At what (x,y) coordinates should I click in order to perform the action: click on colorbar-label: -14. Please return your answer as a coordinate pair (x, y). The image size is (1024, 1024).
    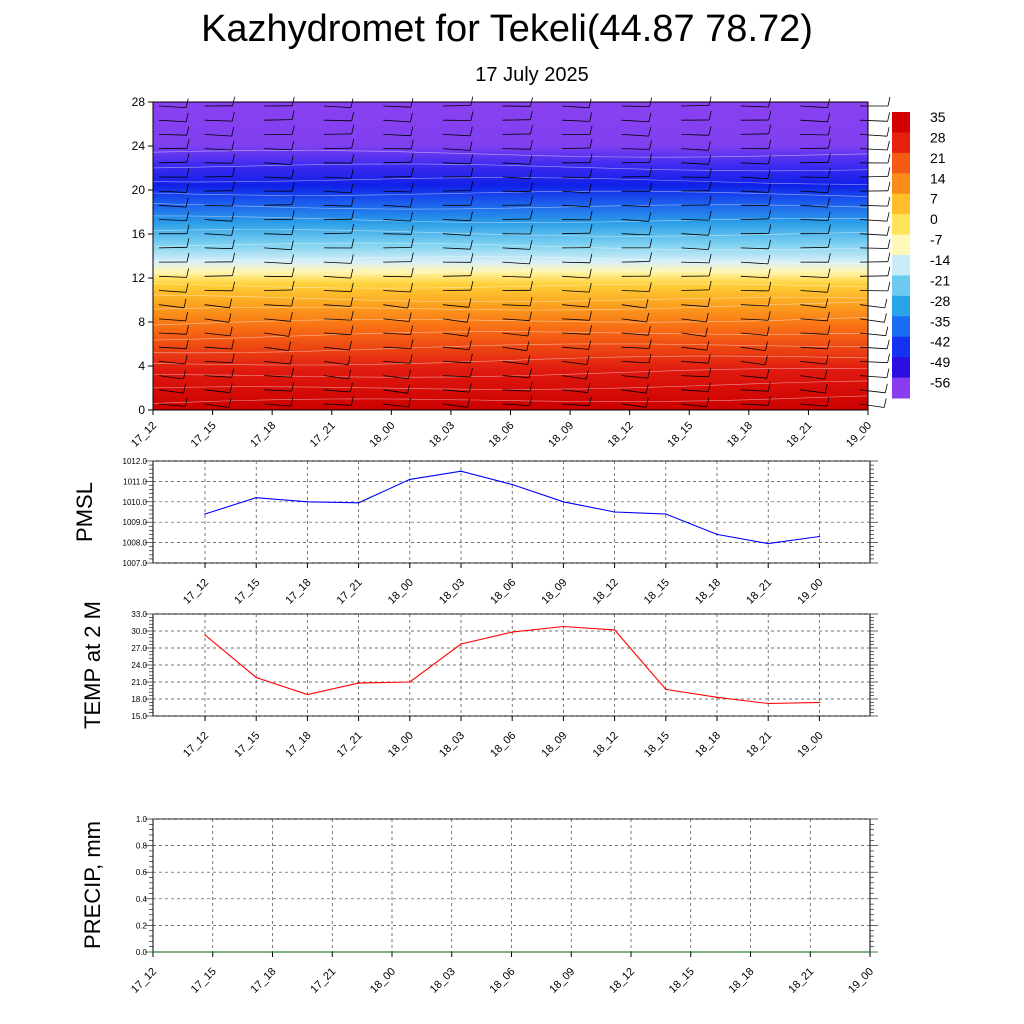
    Looking at the image, I should click on (940, 260).